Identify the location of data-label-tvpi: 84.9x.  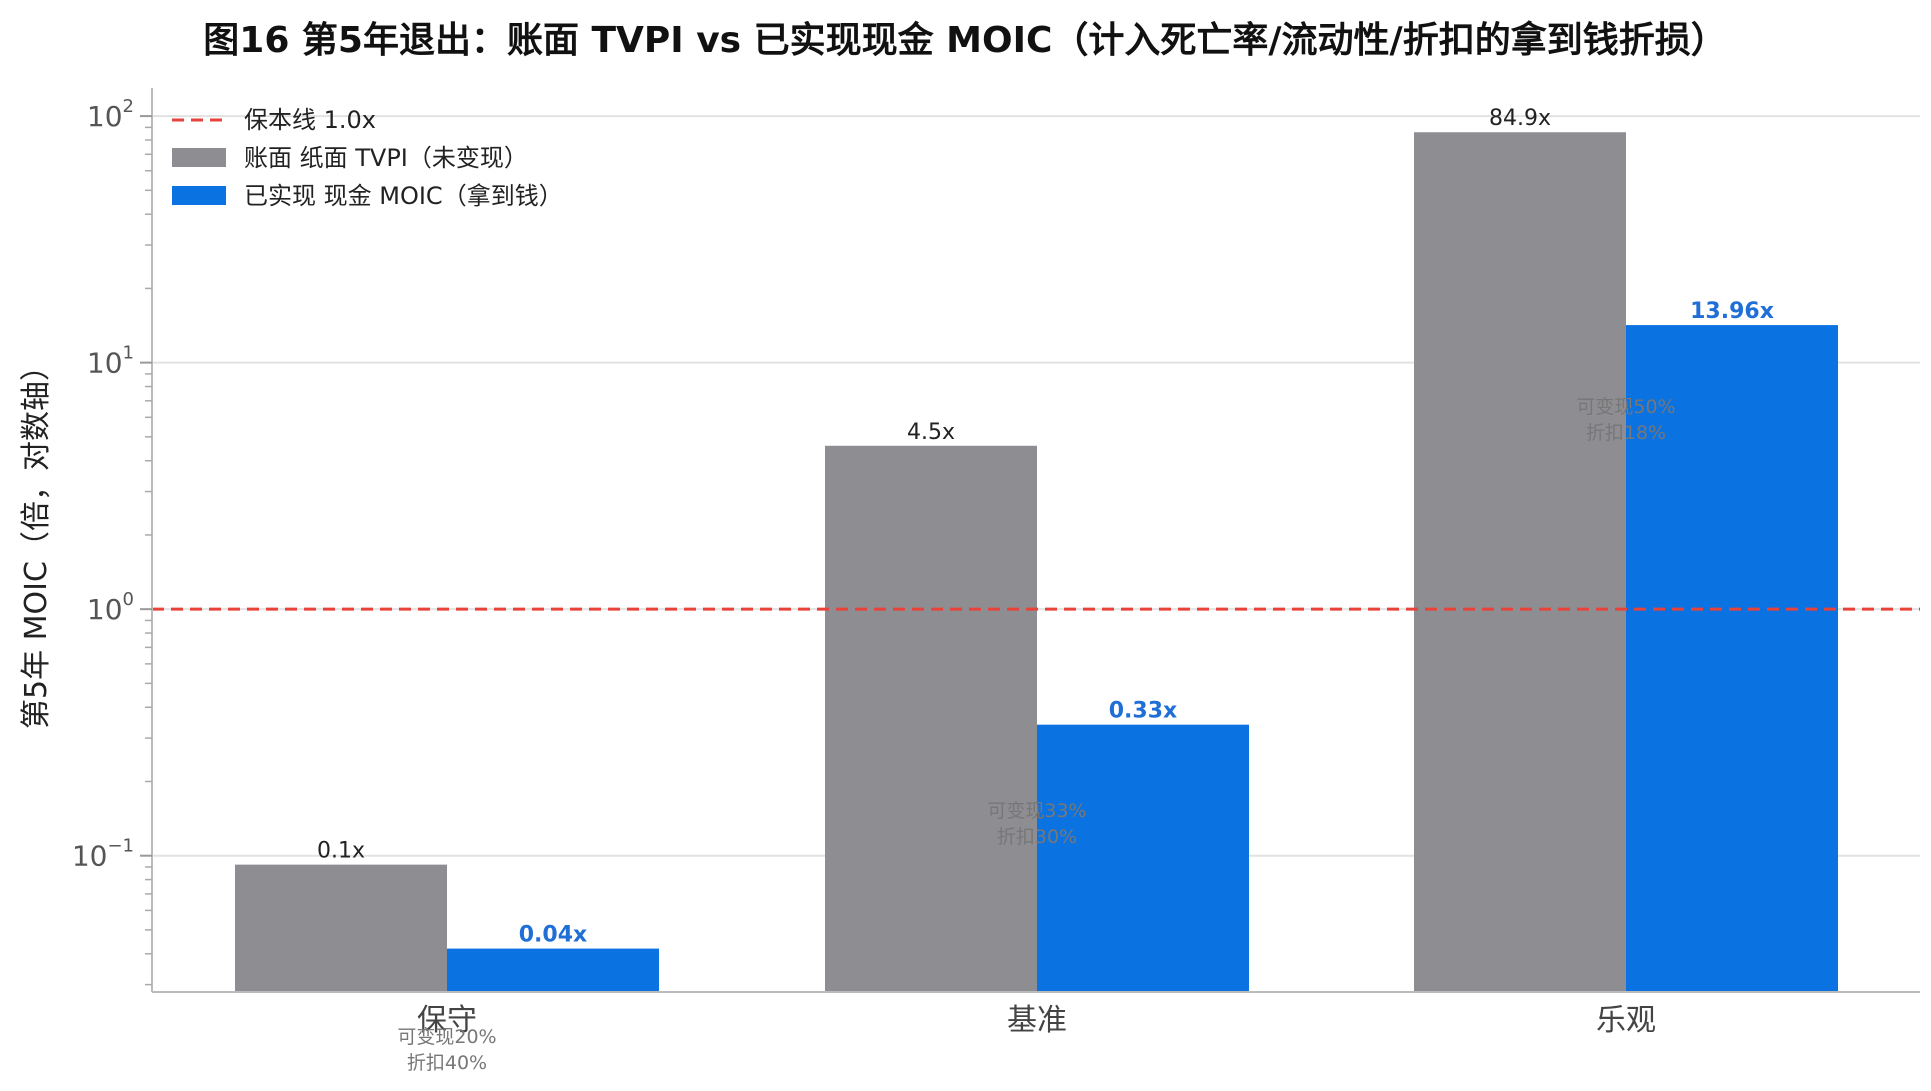
(1520, 118).